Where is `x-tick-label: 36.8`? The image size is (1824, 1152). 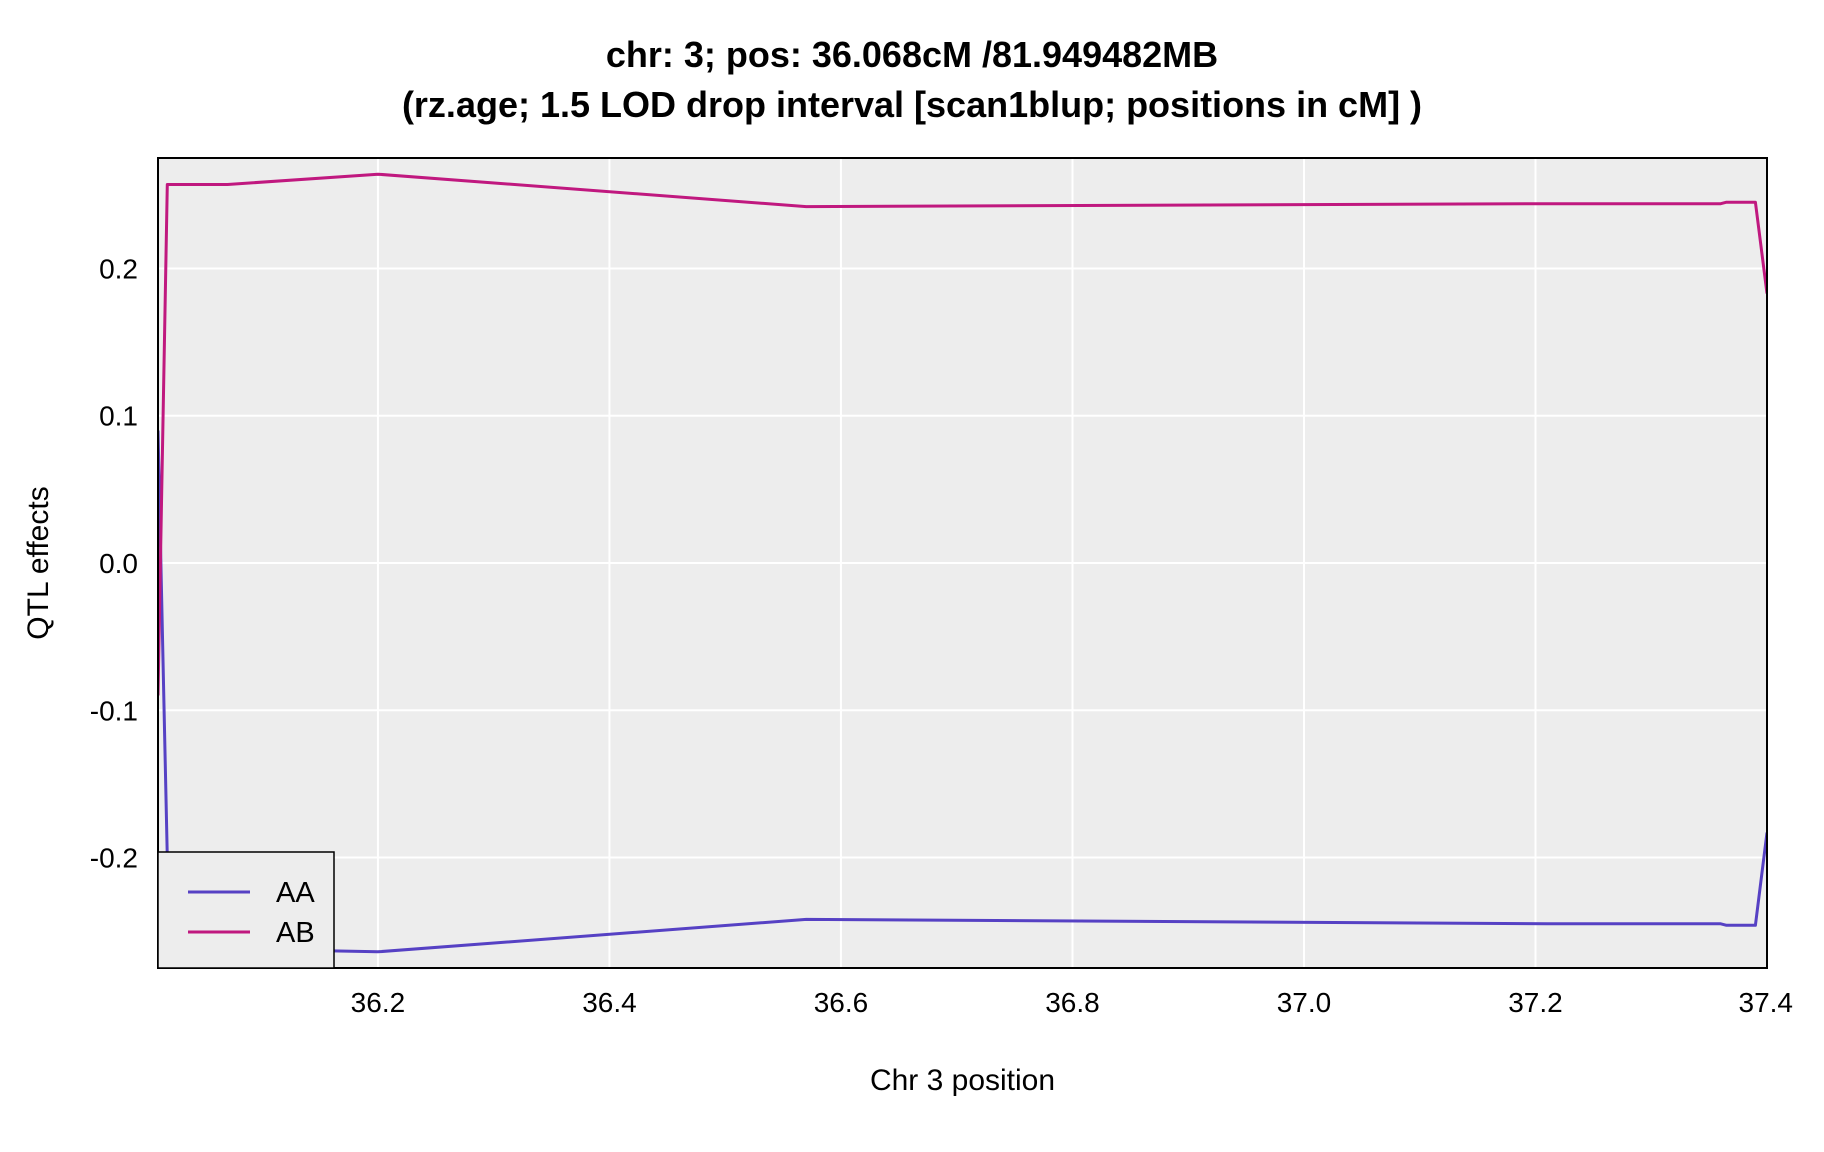 x-tick-label: 36.8 is located at coordinates (1072, 1002).